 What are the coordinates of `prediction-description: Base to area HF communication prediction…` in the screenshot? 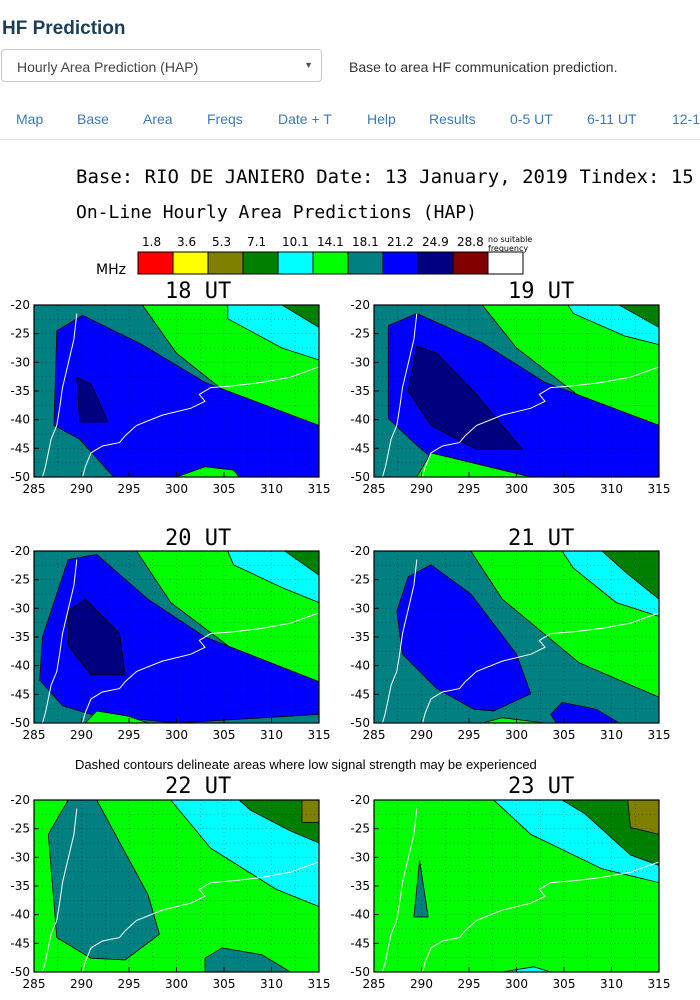 It's located at (483, 67).